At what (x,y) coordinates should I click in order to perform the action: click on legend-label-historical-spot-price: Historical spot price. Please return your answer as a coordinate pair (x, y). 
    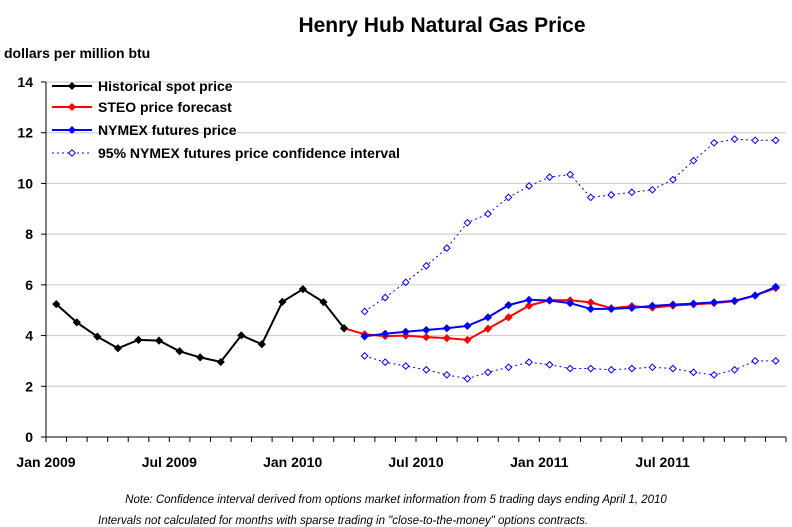
    Looking at the image, I should click on (165, 86).